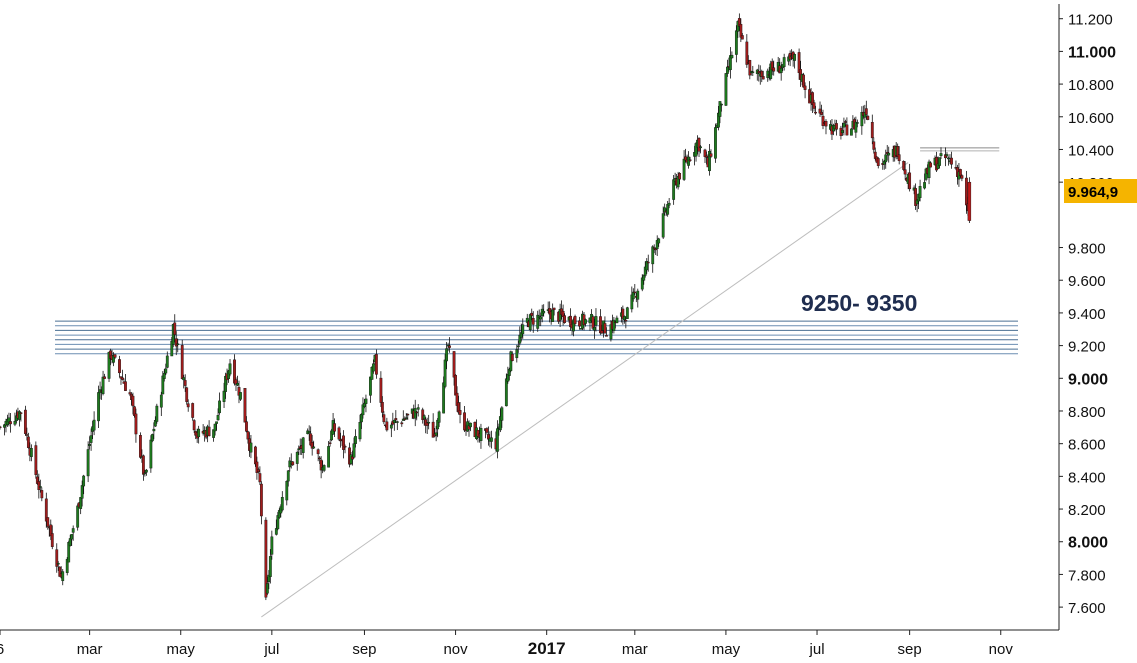 The height and width of the screenshot is (663, 1137). I want to click on y-tick-label: 9.200, so click(1087, 347).